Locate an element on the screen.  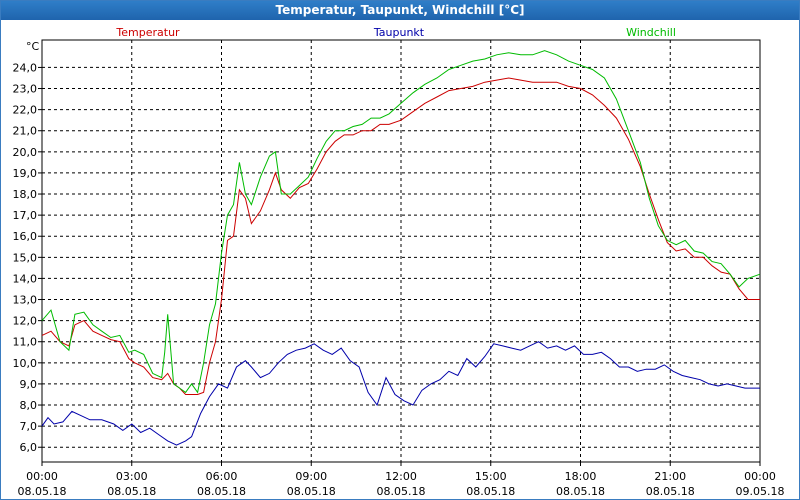
y-tick-label: 20,0 is located at coordinates (25, 152).